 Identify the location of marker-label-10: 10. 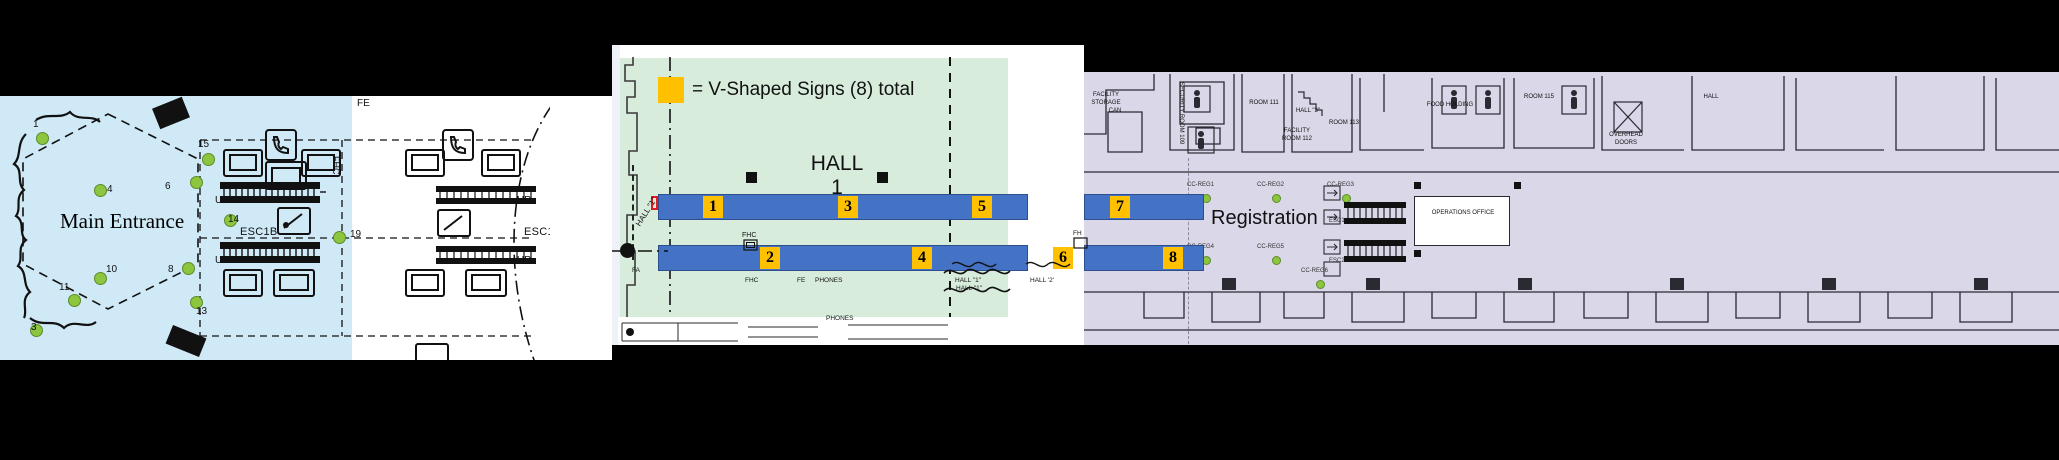
(112, 269).